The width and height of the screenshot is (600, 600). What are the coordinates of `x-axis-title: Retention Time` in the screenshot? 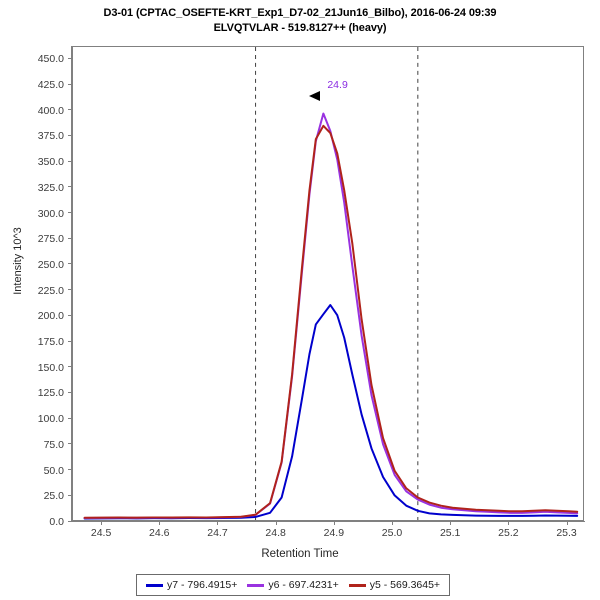 It's located at (300, 554).